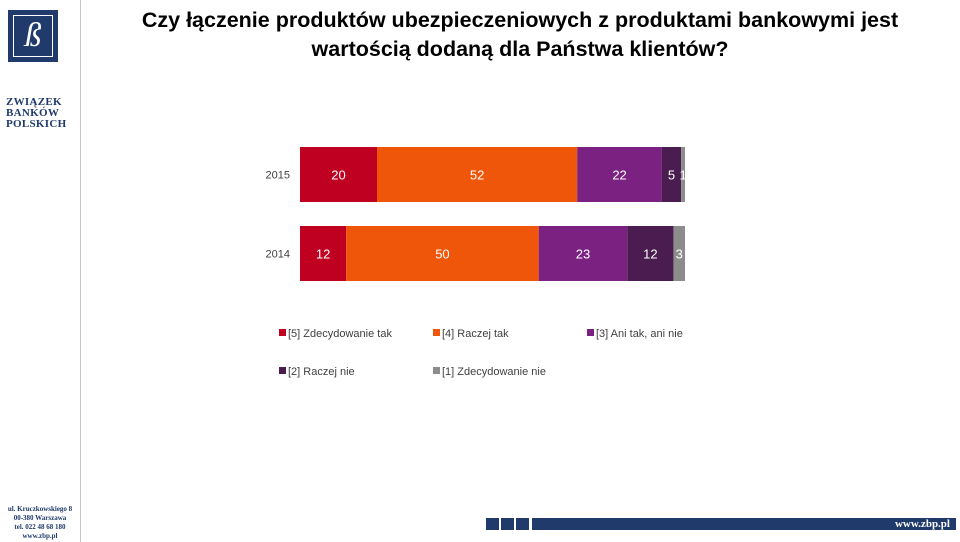 This screenshot has height=542, width=960. What do you see at coordinates (639, 334) in the screenshot?
I see `legend-label-3: [3] Ani tak, ani nie` at bounding box center [639, 334].